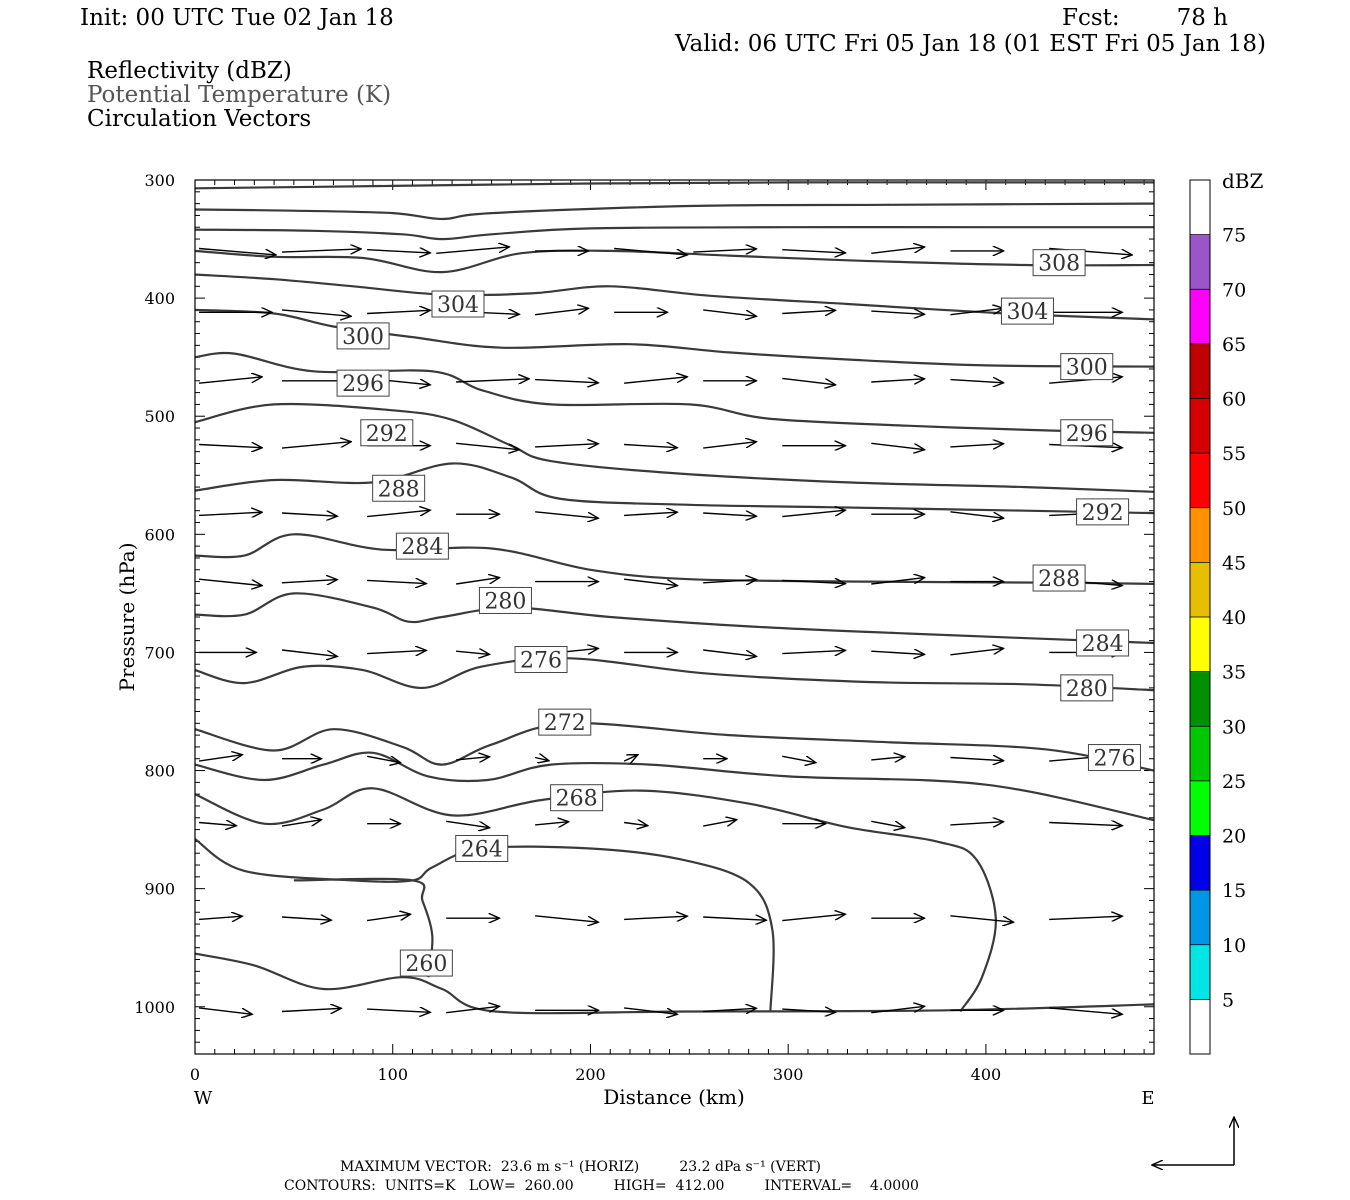  What do you see at coordinates (1193, 1141) in the screenshot?
I see `reference-vector` at bounding box center [1193, 1141].